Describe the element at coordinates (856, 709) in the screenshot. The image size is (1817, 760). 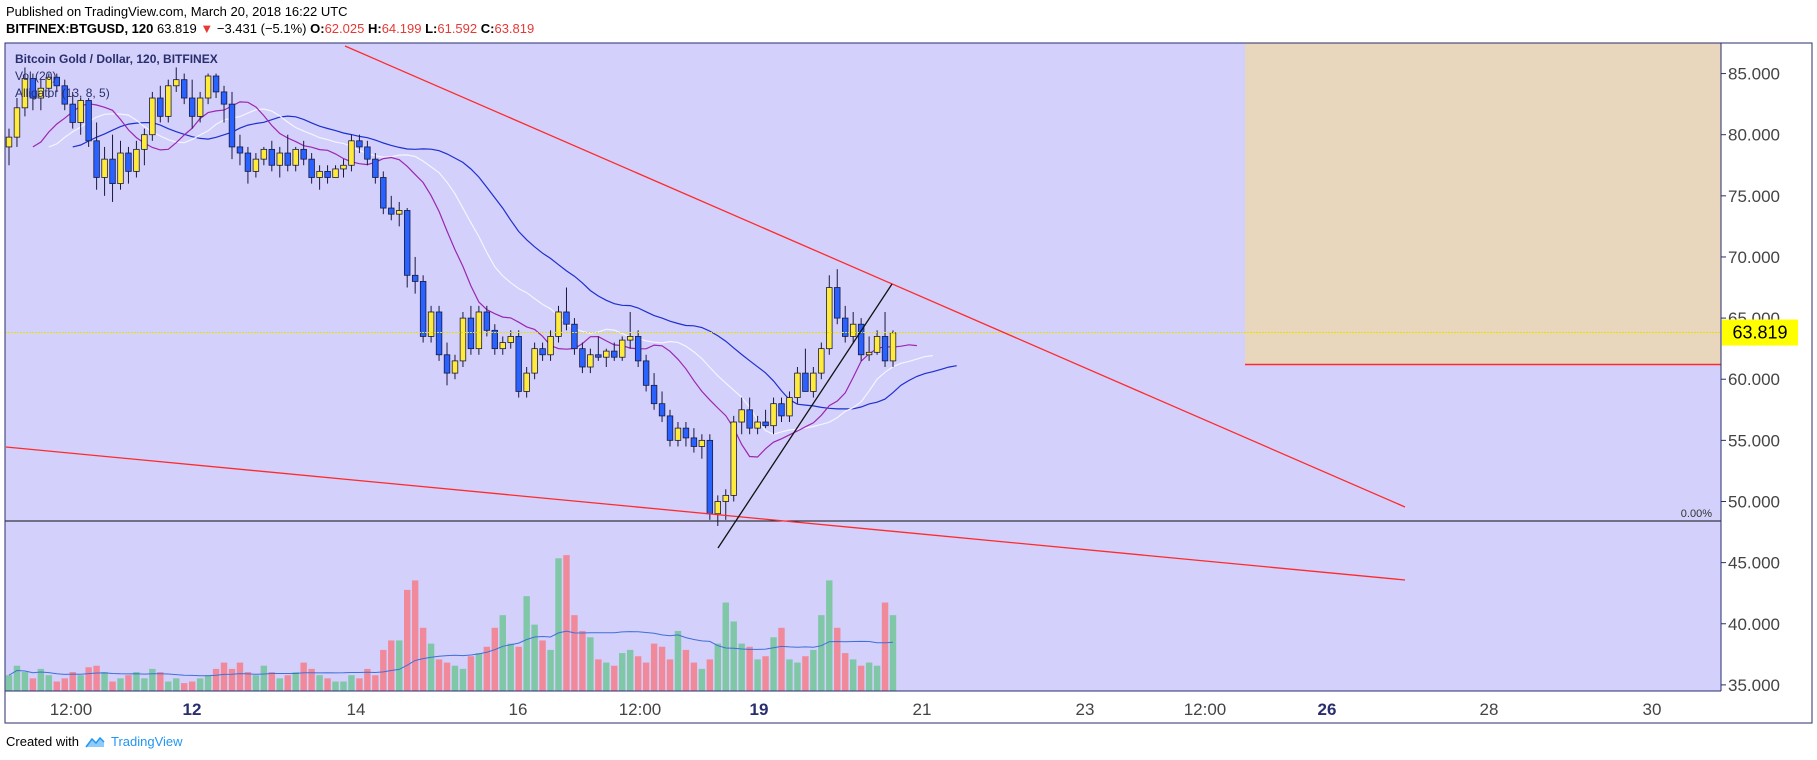
I see `time-axis: 12:00 12 14 16 12:00 19 21 23 12:00 26 28 30` at that location.